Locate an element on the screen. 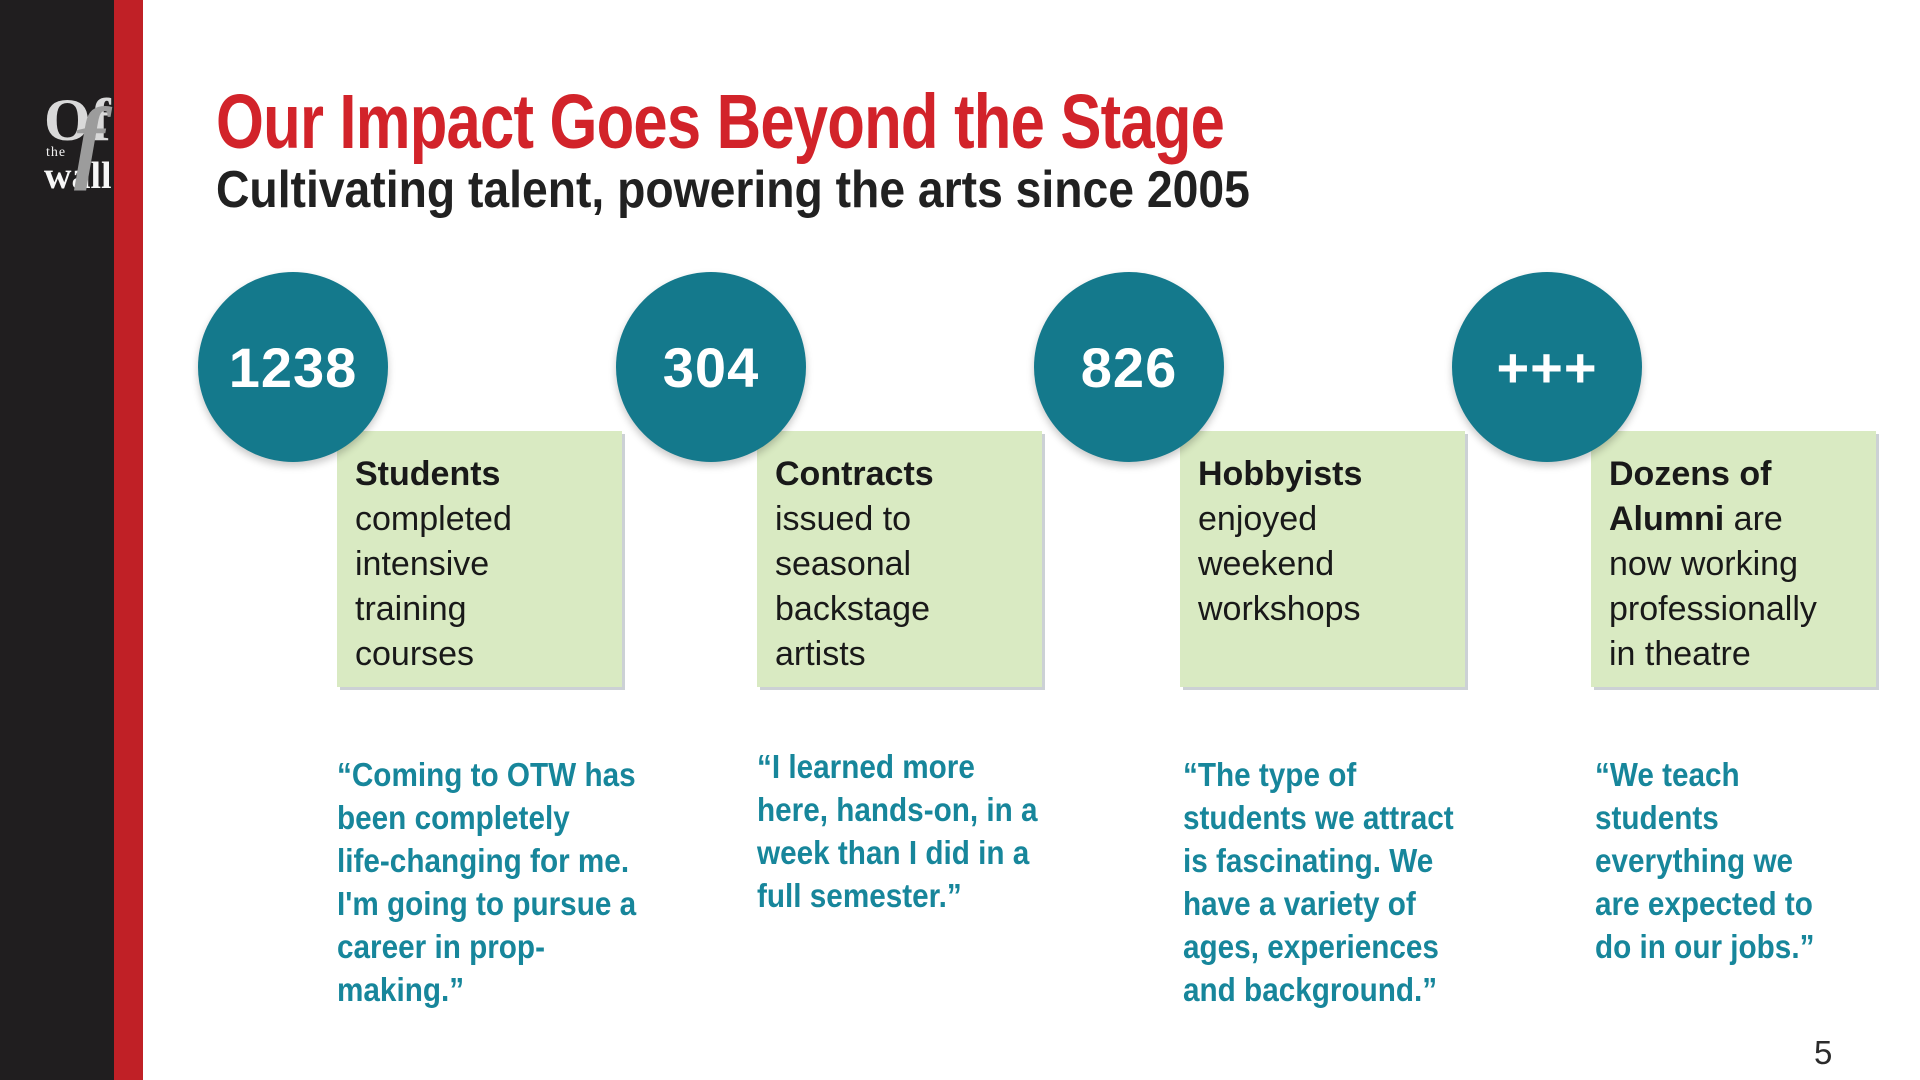 The image size is (1920, 1080). page-number: 5 is located at coordinates (1823, 1052).